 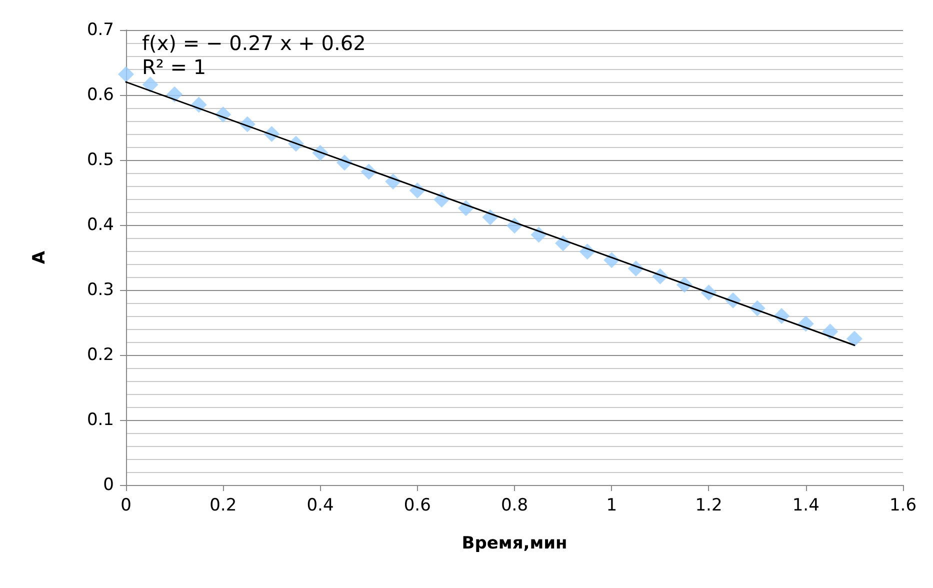 What do you see at coordinates (320, 506) in the screenshot?
I see `x-tick-label: 0.4` at bounding box center [320, 506].